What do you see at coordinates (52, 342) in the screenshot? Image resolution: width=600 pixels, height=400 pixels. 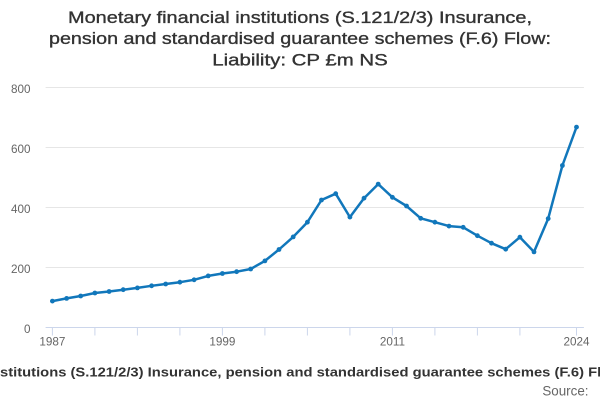 I see `svg-text: 1987` at bounding box center [52, 342].